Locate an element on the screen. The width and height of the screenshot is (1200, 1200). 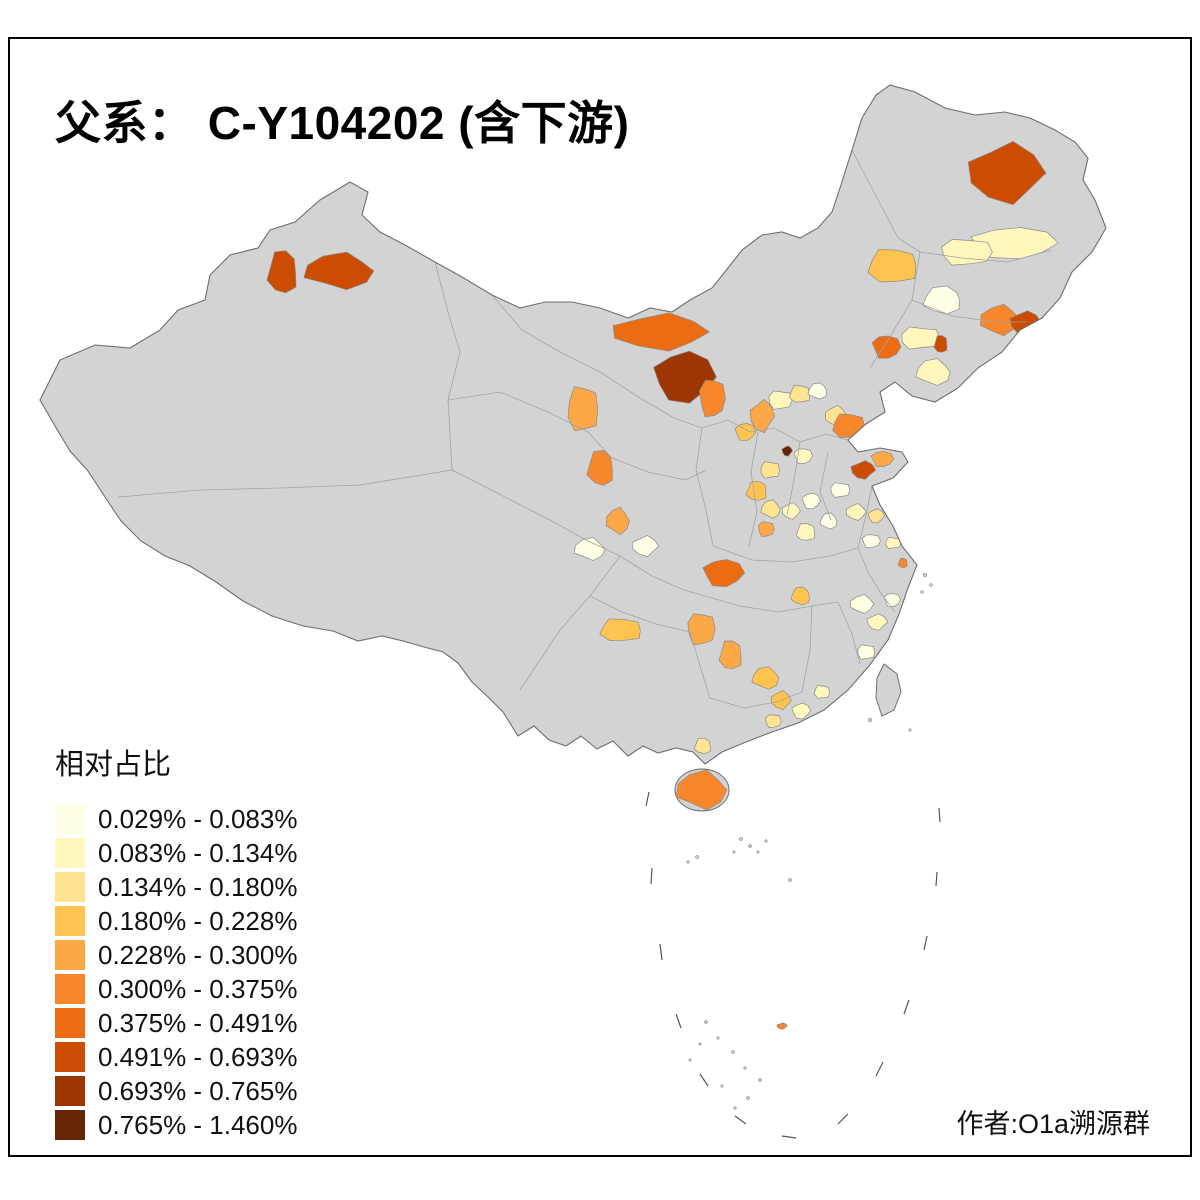
legend-row: 0.491% - 0.693% is located at coordinates (176, 1057).